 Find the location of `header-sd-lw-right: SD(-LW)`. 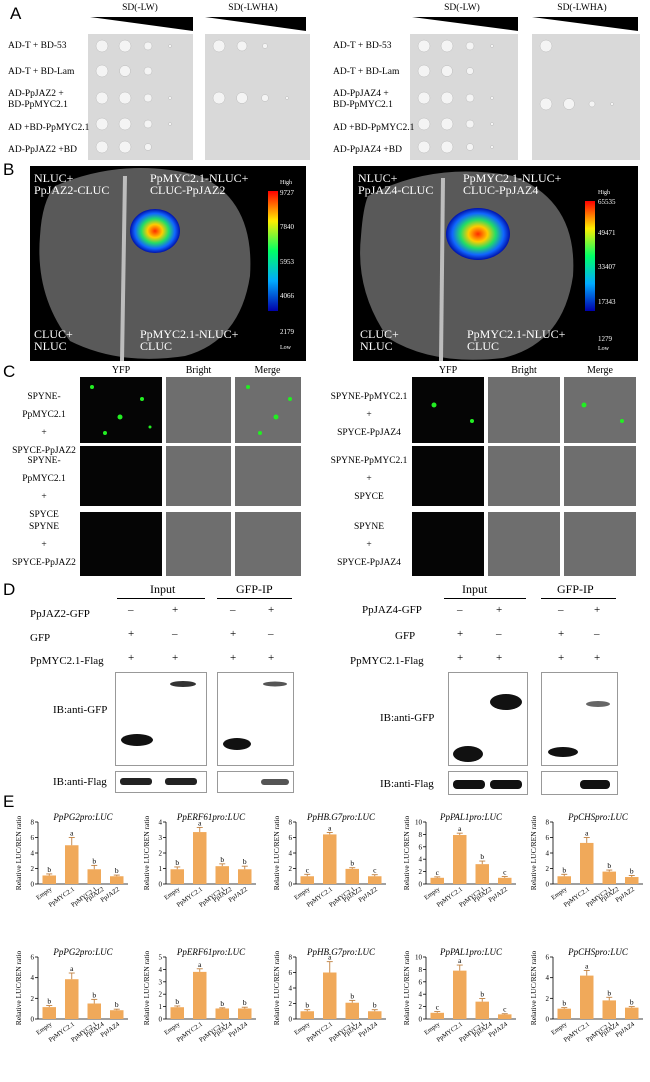

header-sd-lw-right: SD(-LW) is located at coordinates (462, 8).